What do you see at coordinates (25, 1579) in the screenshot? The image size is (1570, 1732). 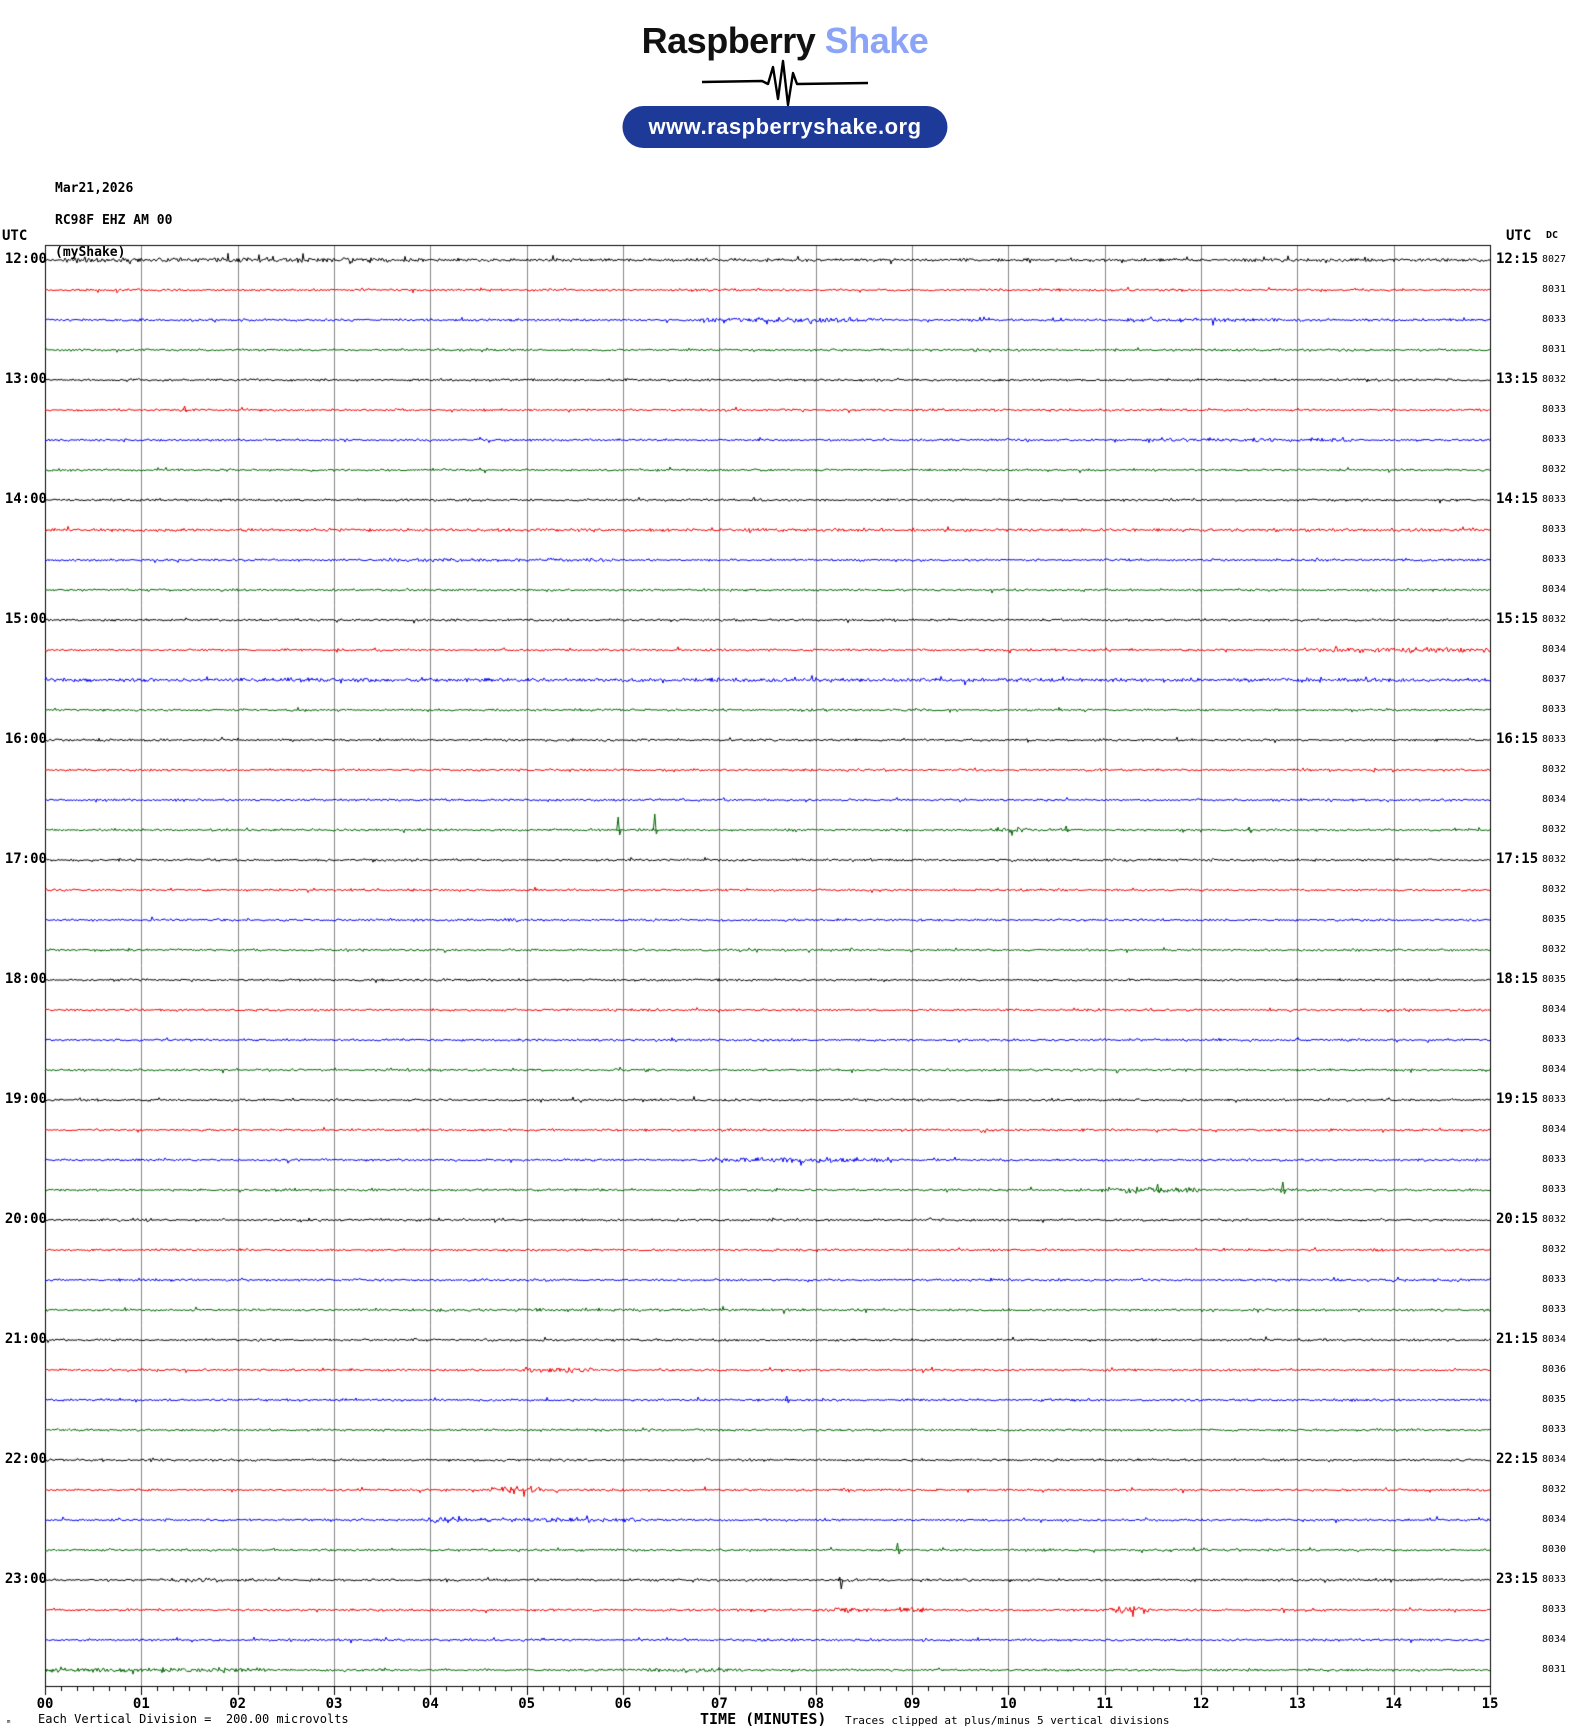 I see `hour-label-left: 23:00` at bounding box center [25, 1579].